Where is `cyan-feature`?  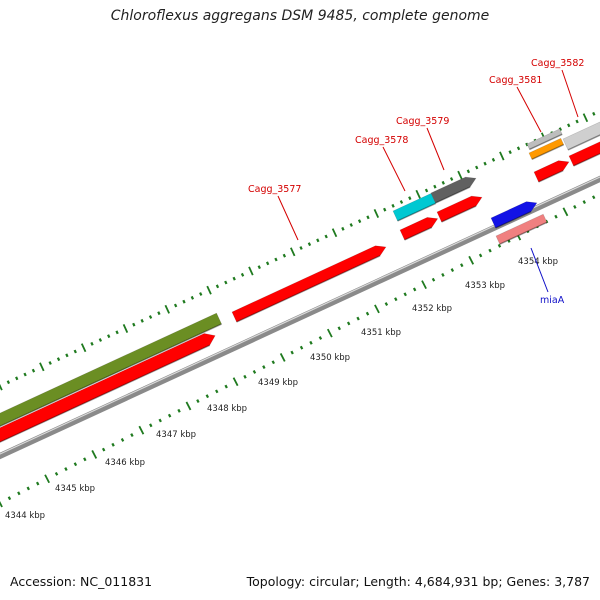 cyan-feature is located at coordinates (414, 207).